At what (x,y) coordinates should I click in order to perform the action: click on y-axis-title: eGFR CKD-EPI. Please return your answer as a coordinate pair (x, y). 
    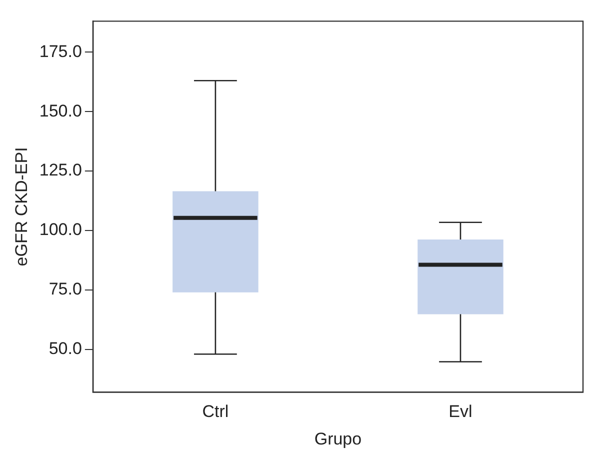
    Looking at the image, I should click on (21, 206).